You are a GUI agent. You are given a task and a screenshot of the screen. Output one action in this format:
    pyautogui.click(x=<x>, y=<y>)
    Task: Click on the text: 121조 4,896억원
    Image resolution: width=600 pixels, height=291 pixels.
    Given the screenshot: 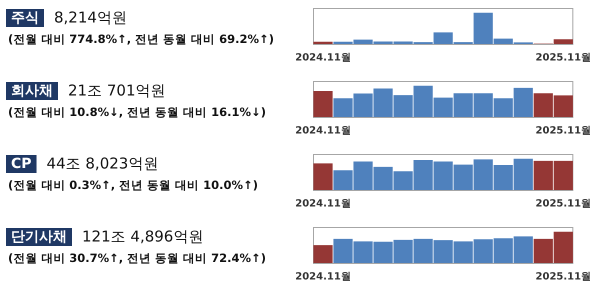 What is the action you would take?
    pyautogui.click(x=143, y=236)
    